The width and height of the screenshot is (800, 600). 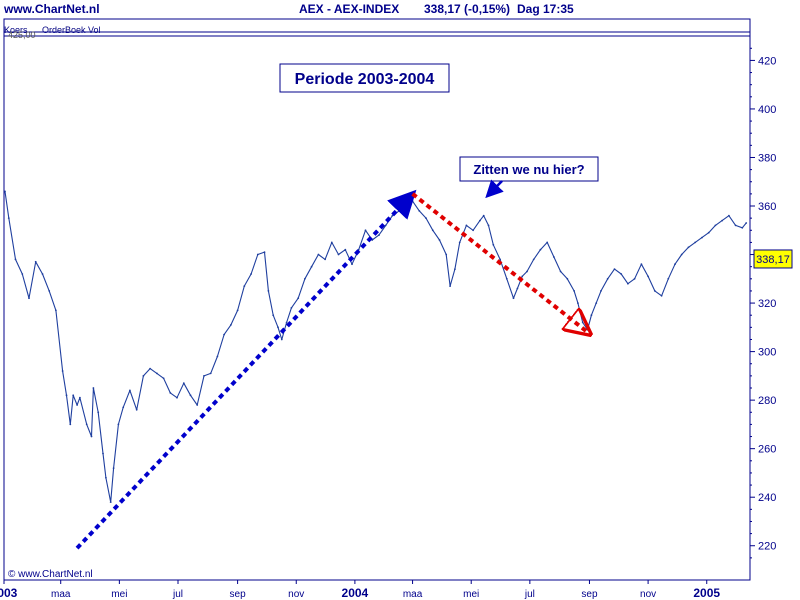 I want to click on x-tick-label-11: nov, so click(x=648, y=594).